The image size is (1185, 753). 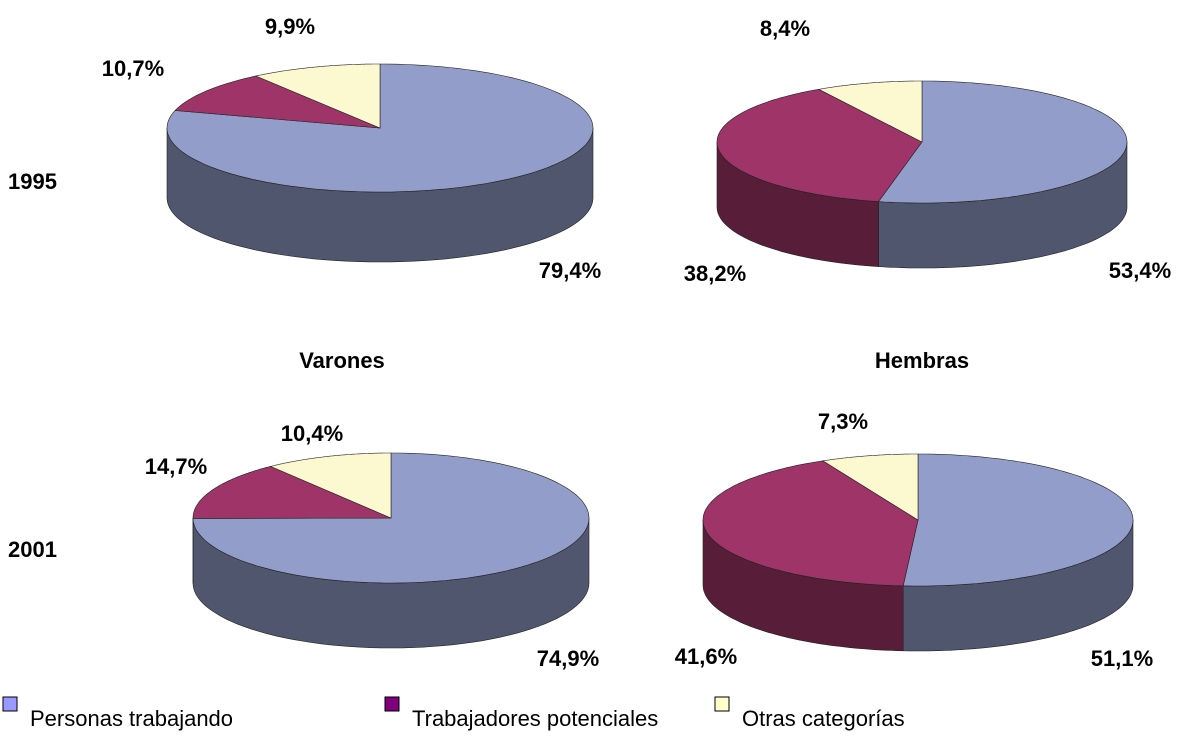 I want to click on data-label: 10,4%, so click(x=312, y=433).